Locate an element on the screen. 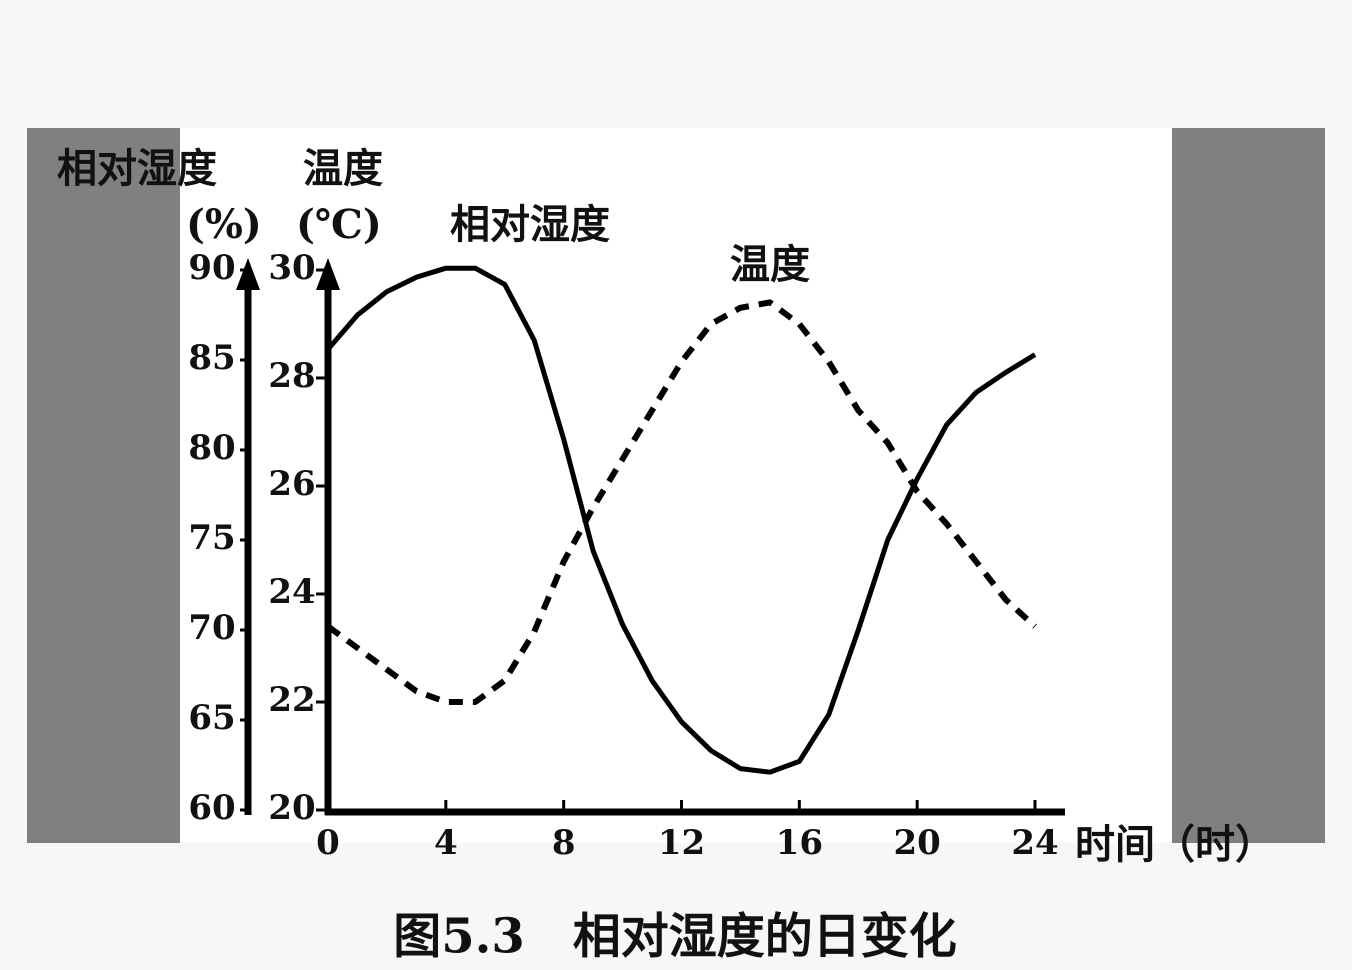 The height and width of the screenshot is (970, 1352). y-tick-label: 75 is located at coordinates (211, 538).